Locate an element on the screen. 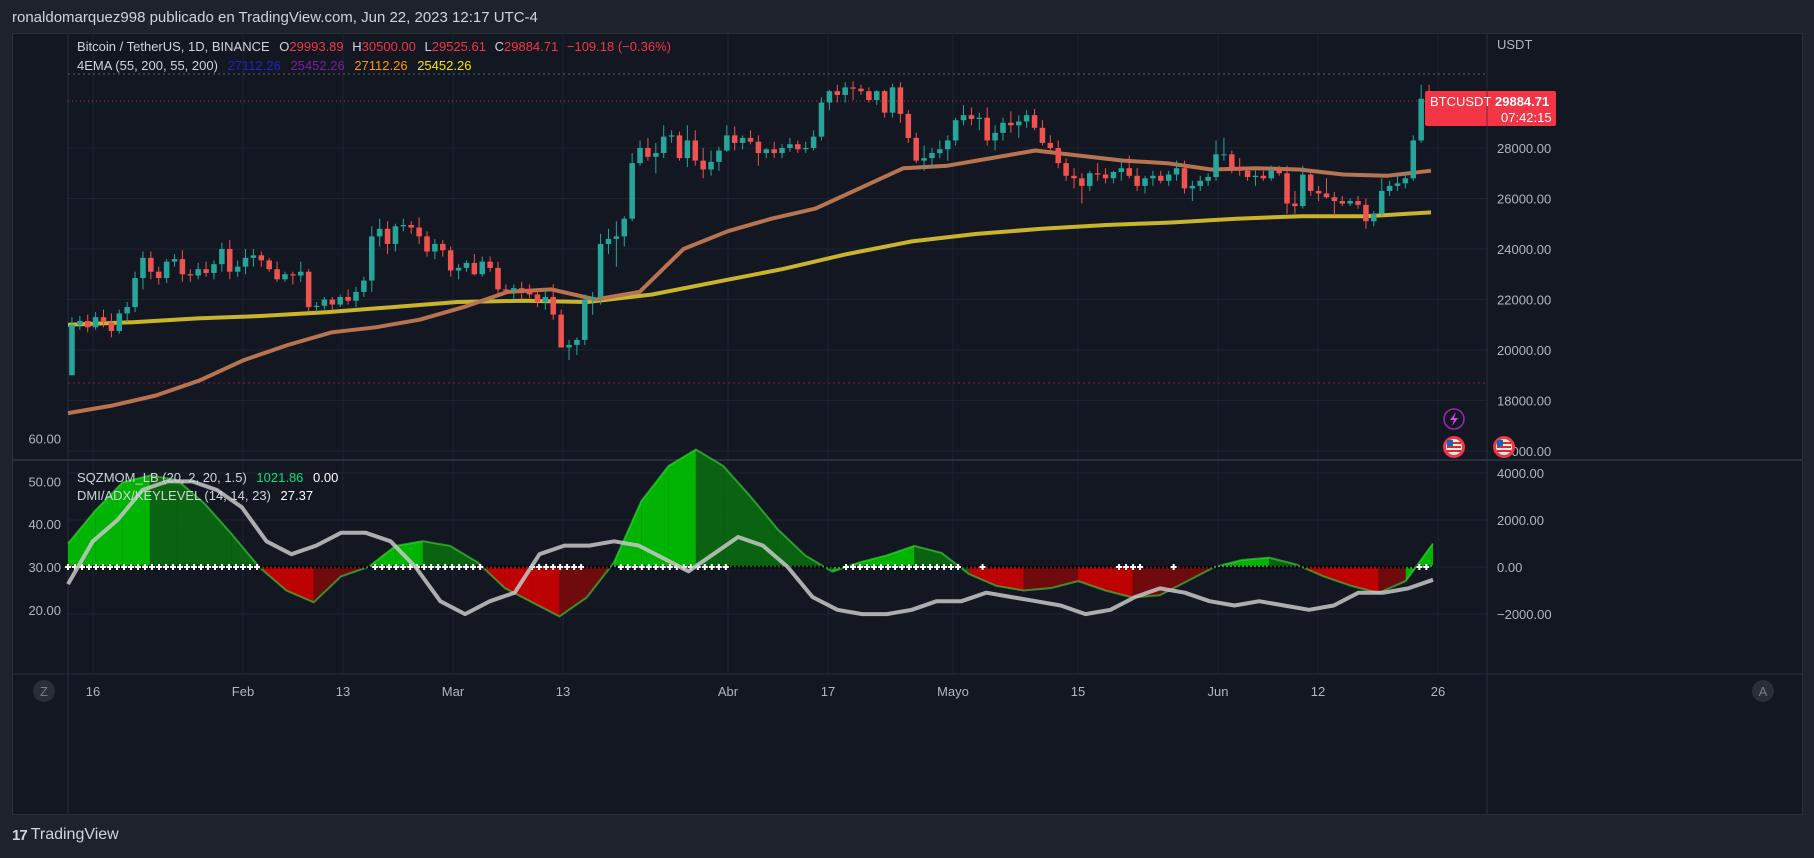 This screenshot has height=858, width=1814. legend-high: 30500.00 is located at coordinates (389, 46).